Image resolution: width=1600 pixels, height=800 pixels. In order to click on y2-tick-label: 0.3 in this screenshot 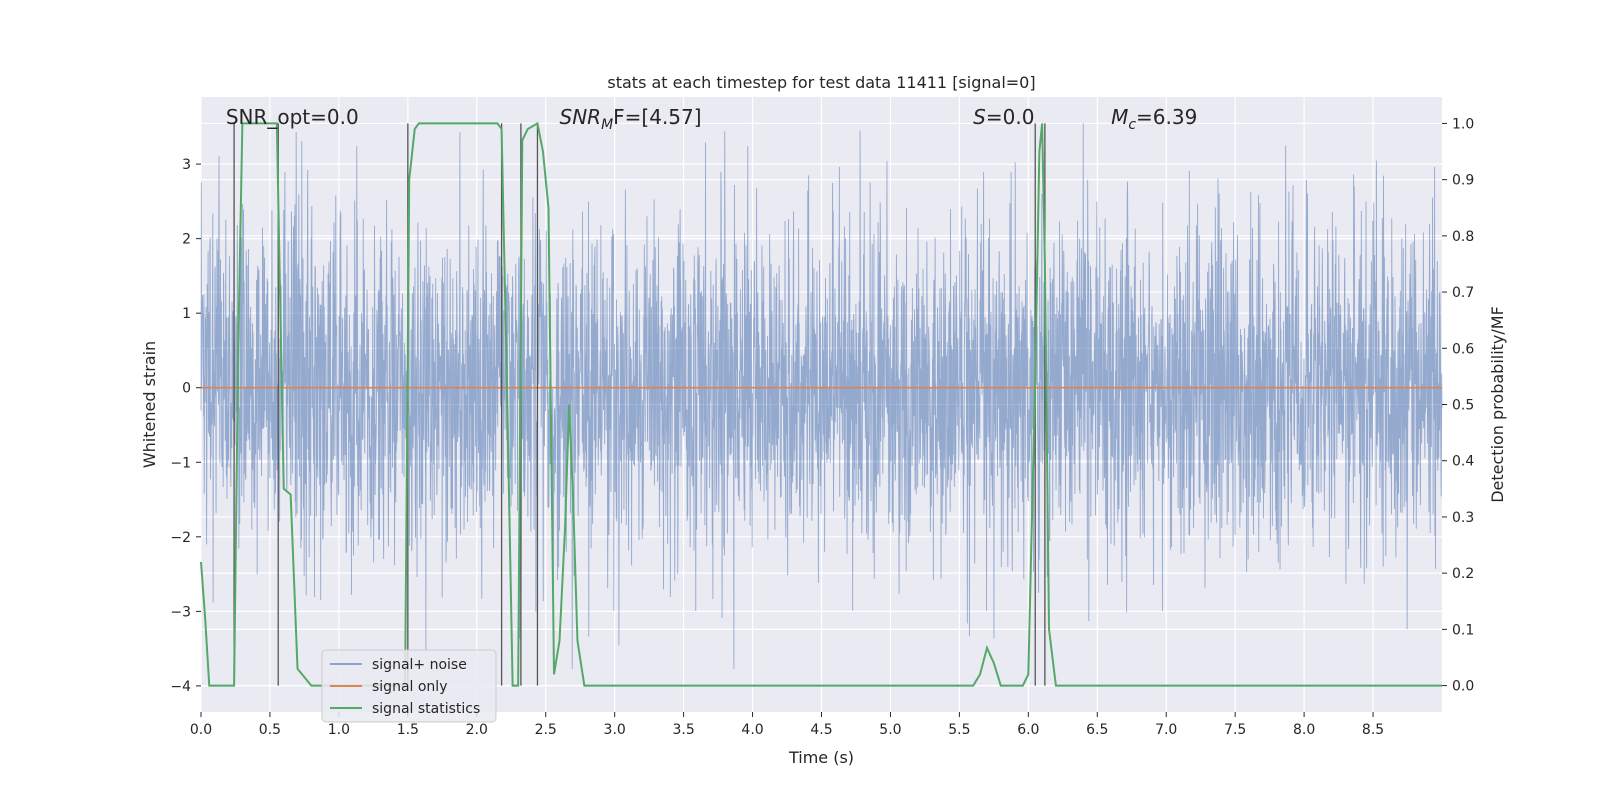, I will do `click(1463, 518)`.